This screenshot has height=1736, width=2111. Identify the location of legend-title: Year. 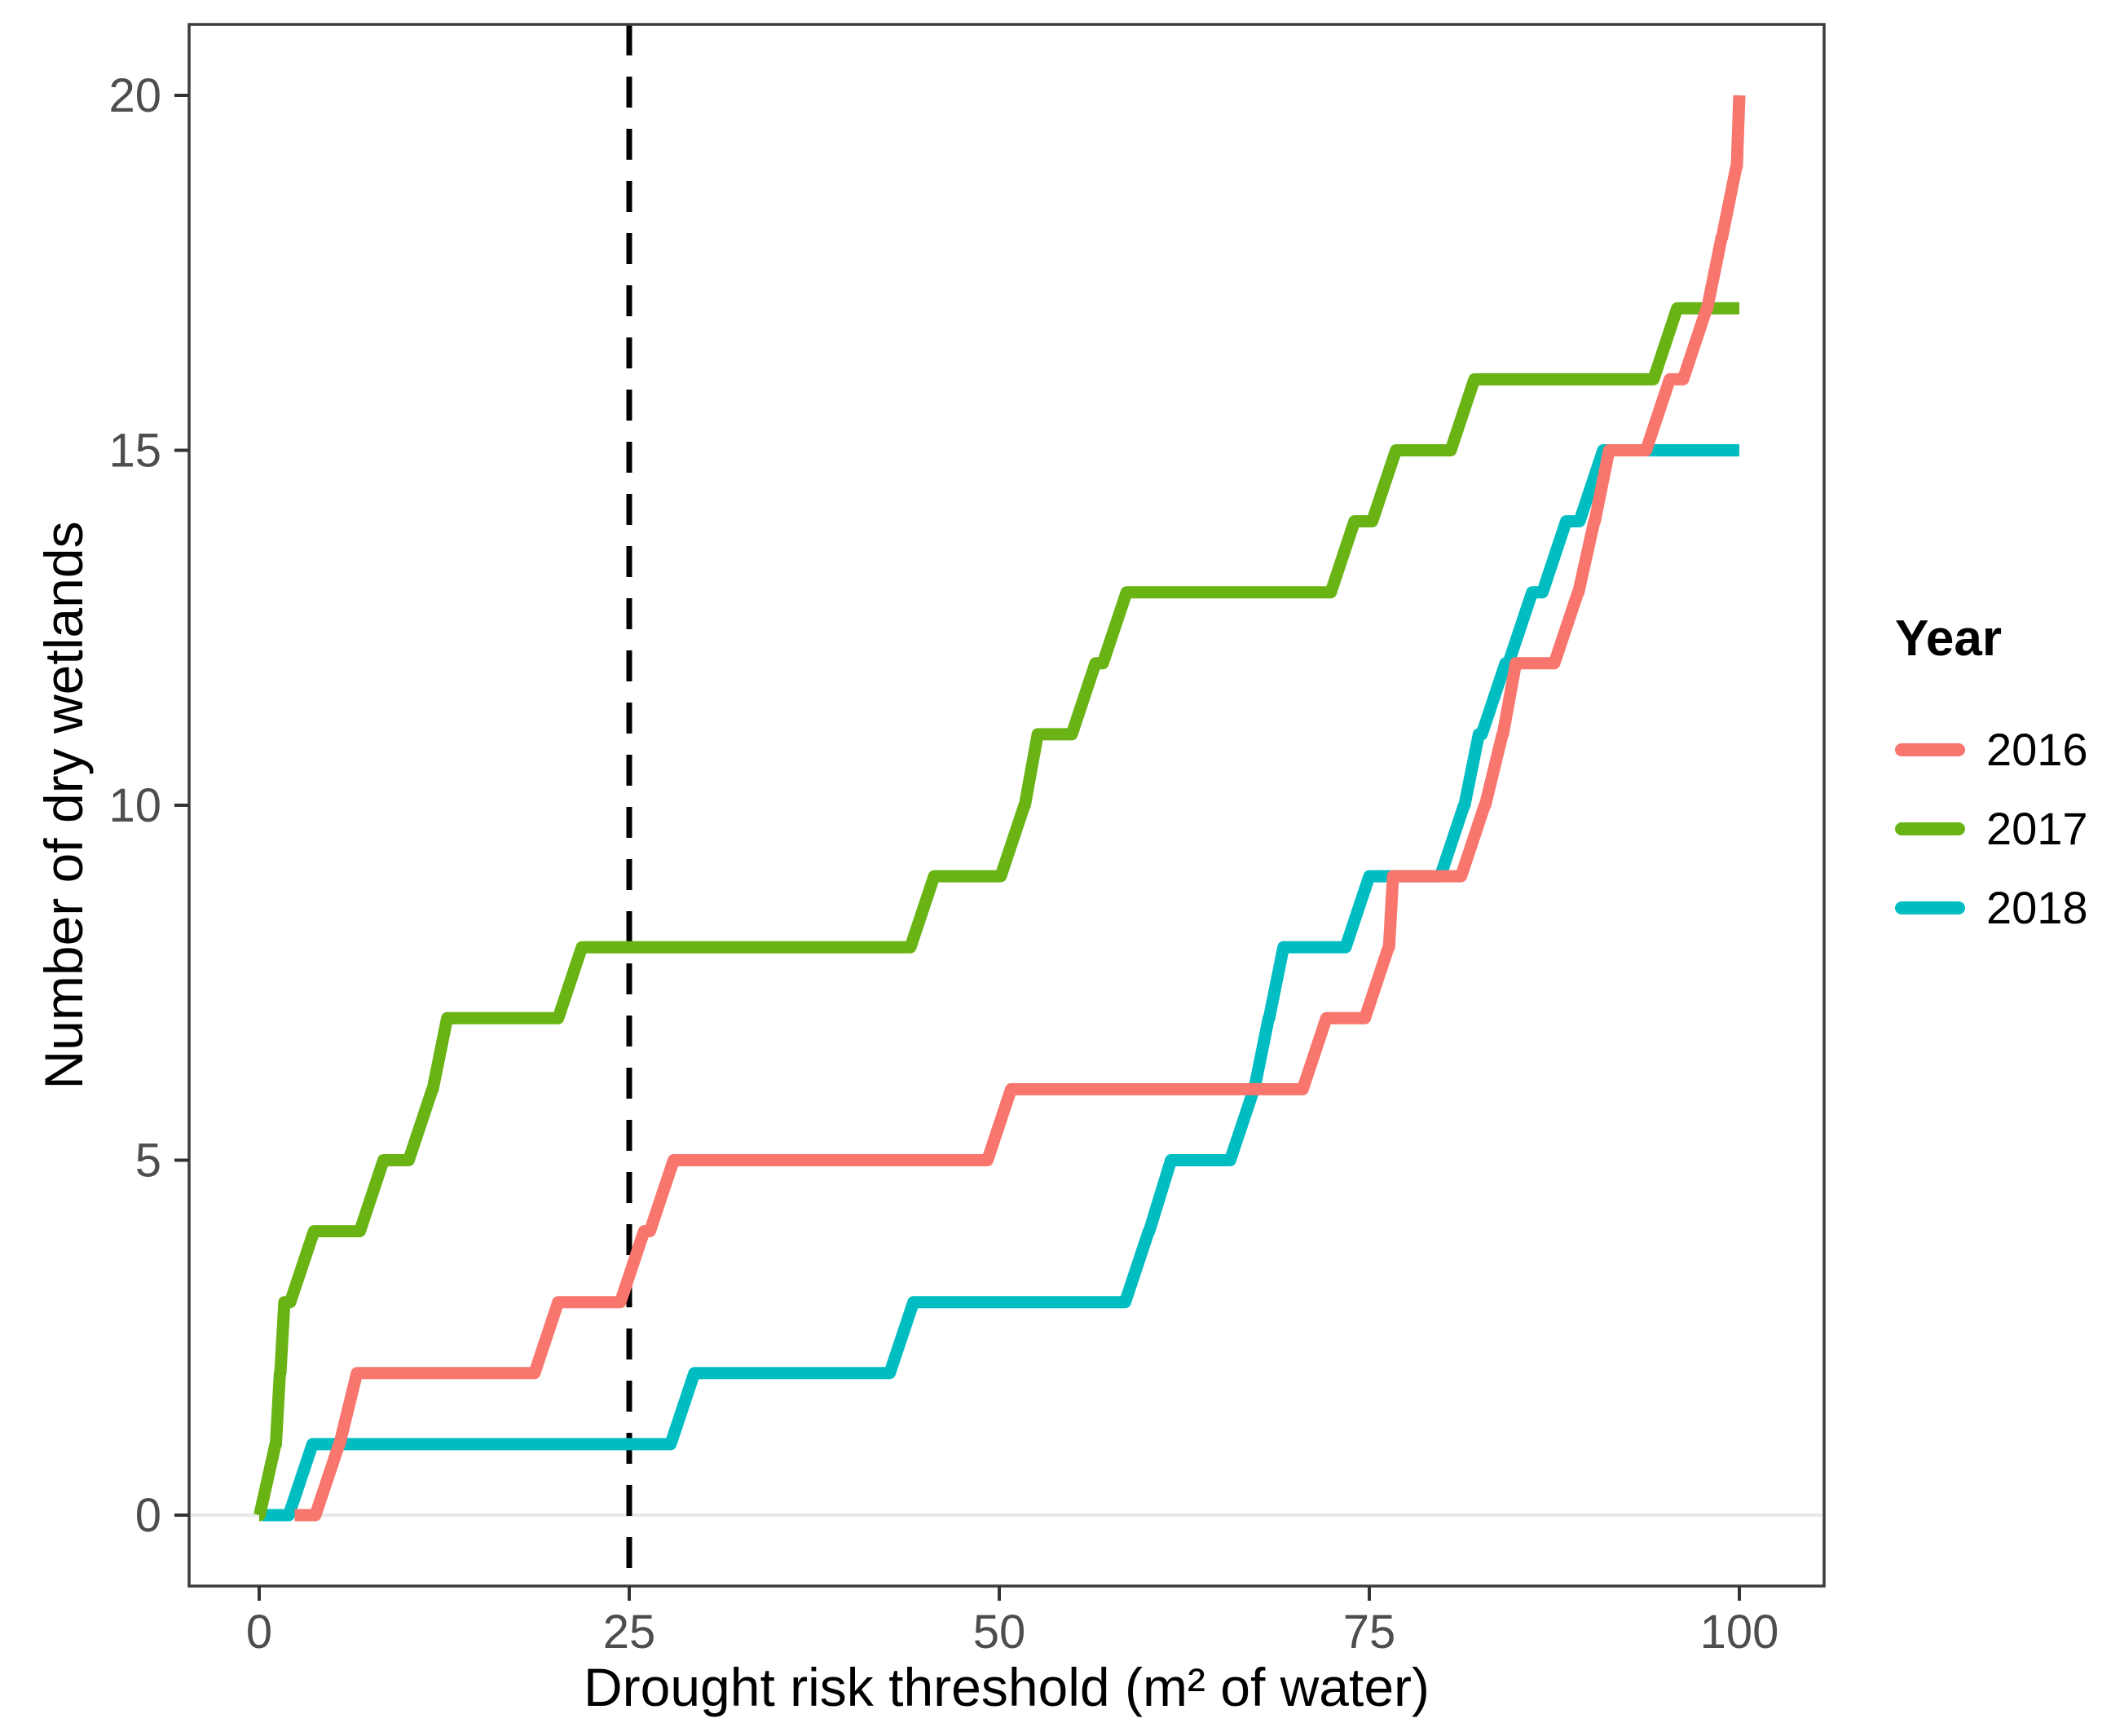
(1949, 638).